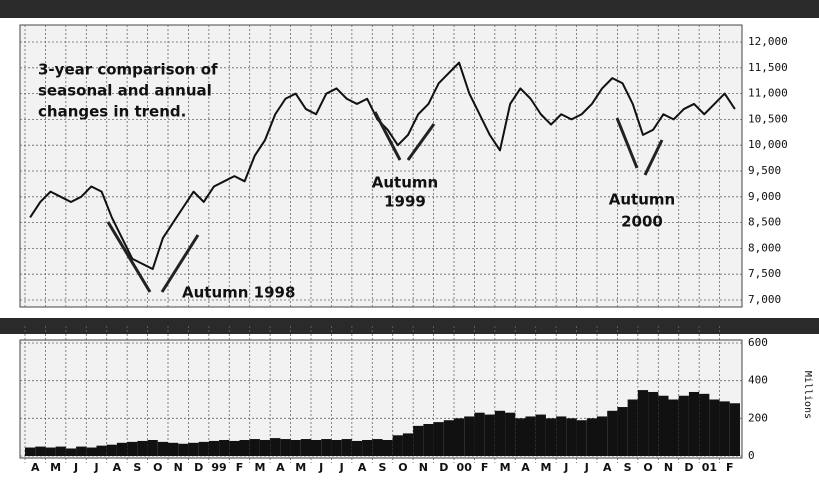 Image resolution: width=819 pixels, height=480 pixels. What do you see at coordinates (764, 196) in the screenshot?
I see `y-tick-label: 9,000` at bounding box center [764, 196].